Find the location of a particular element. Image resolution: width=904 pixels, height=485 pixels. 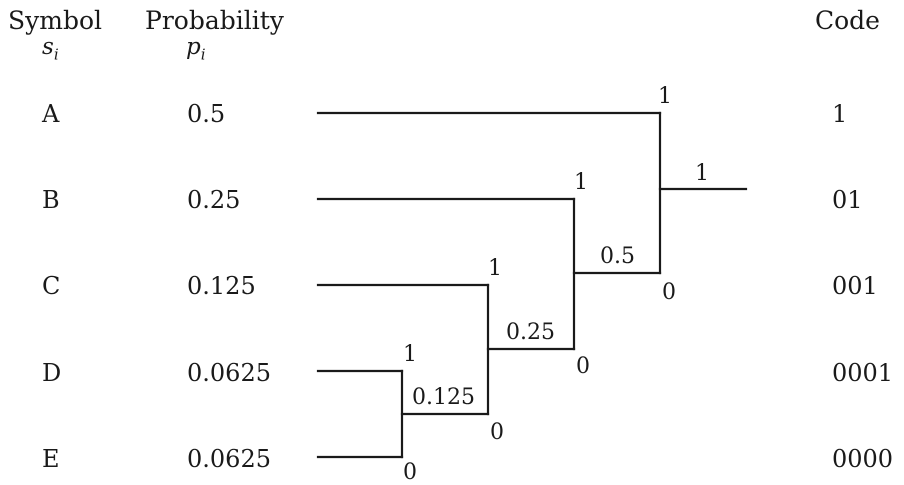

probability-subheader: pi is located at coordinates (196, 49).